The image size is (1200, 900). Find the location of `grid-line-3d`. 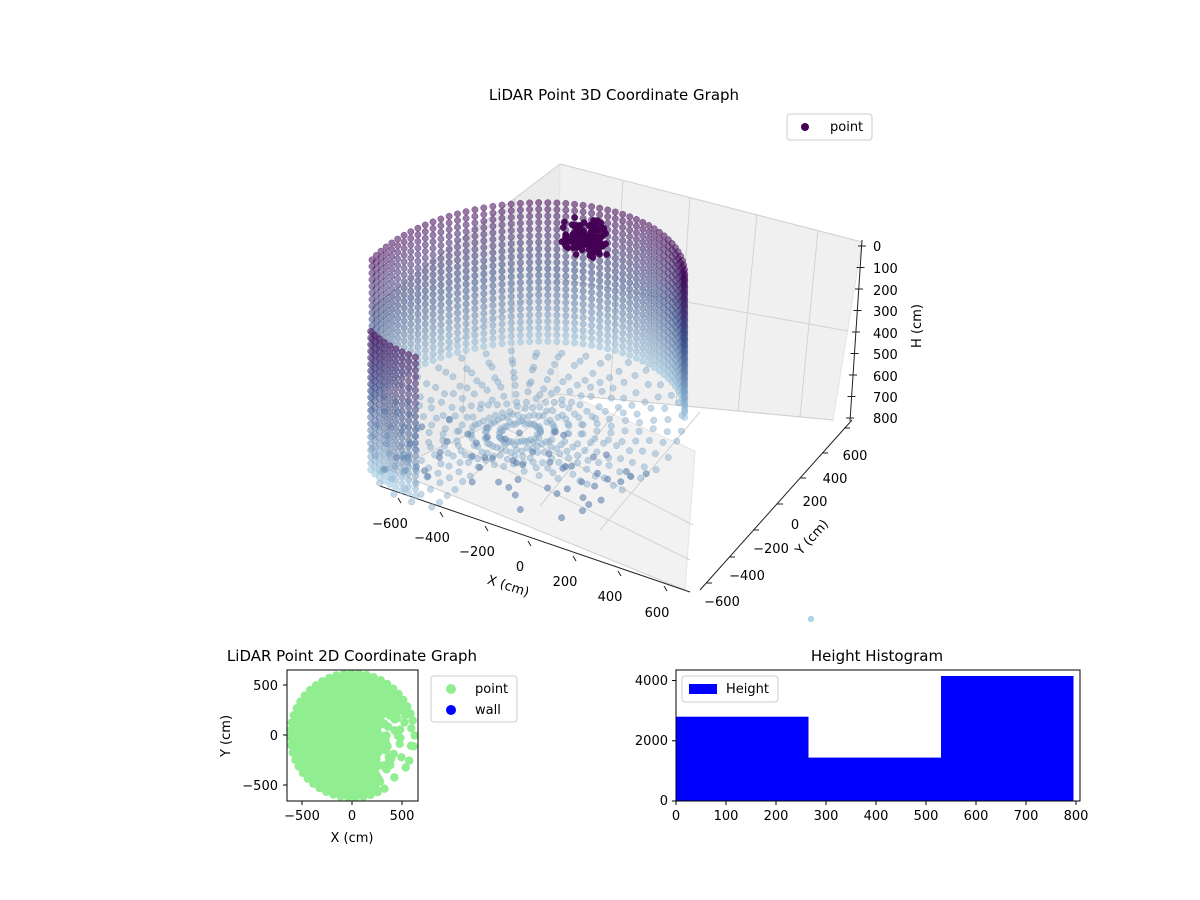

grid-line-3d is located at coordinates (695, 407).